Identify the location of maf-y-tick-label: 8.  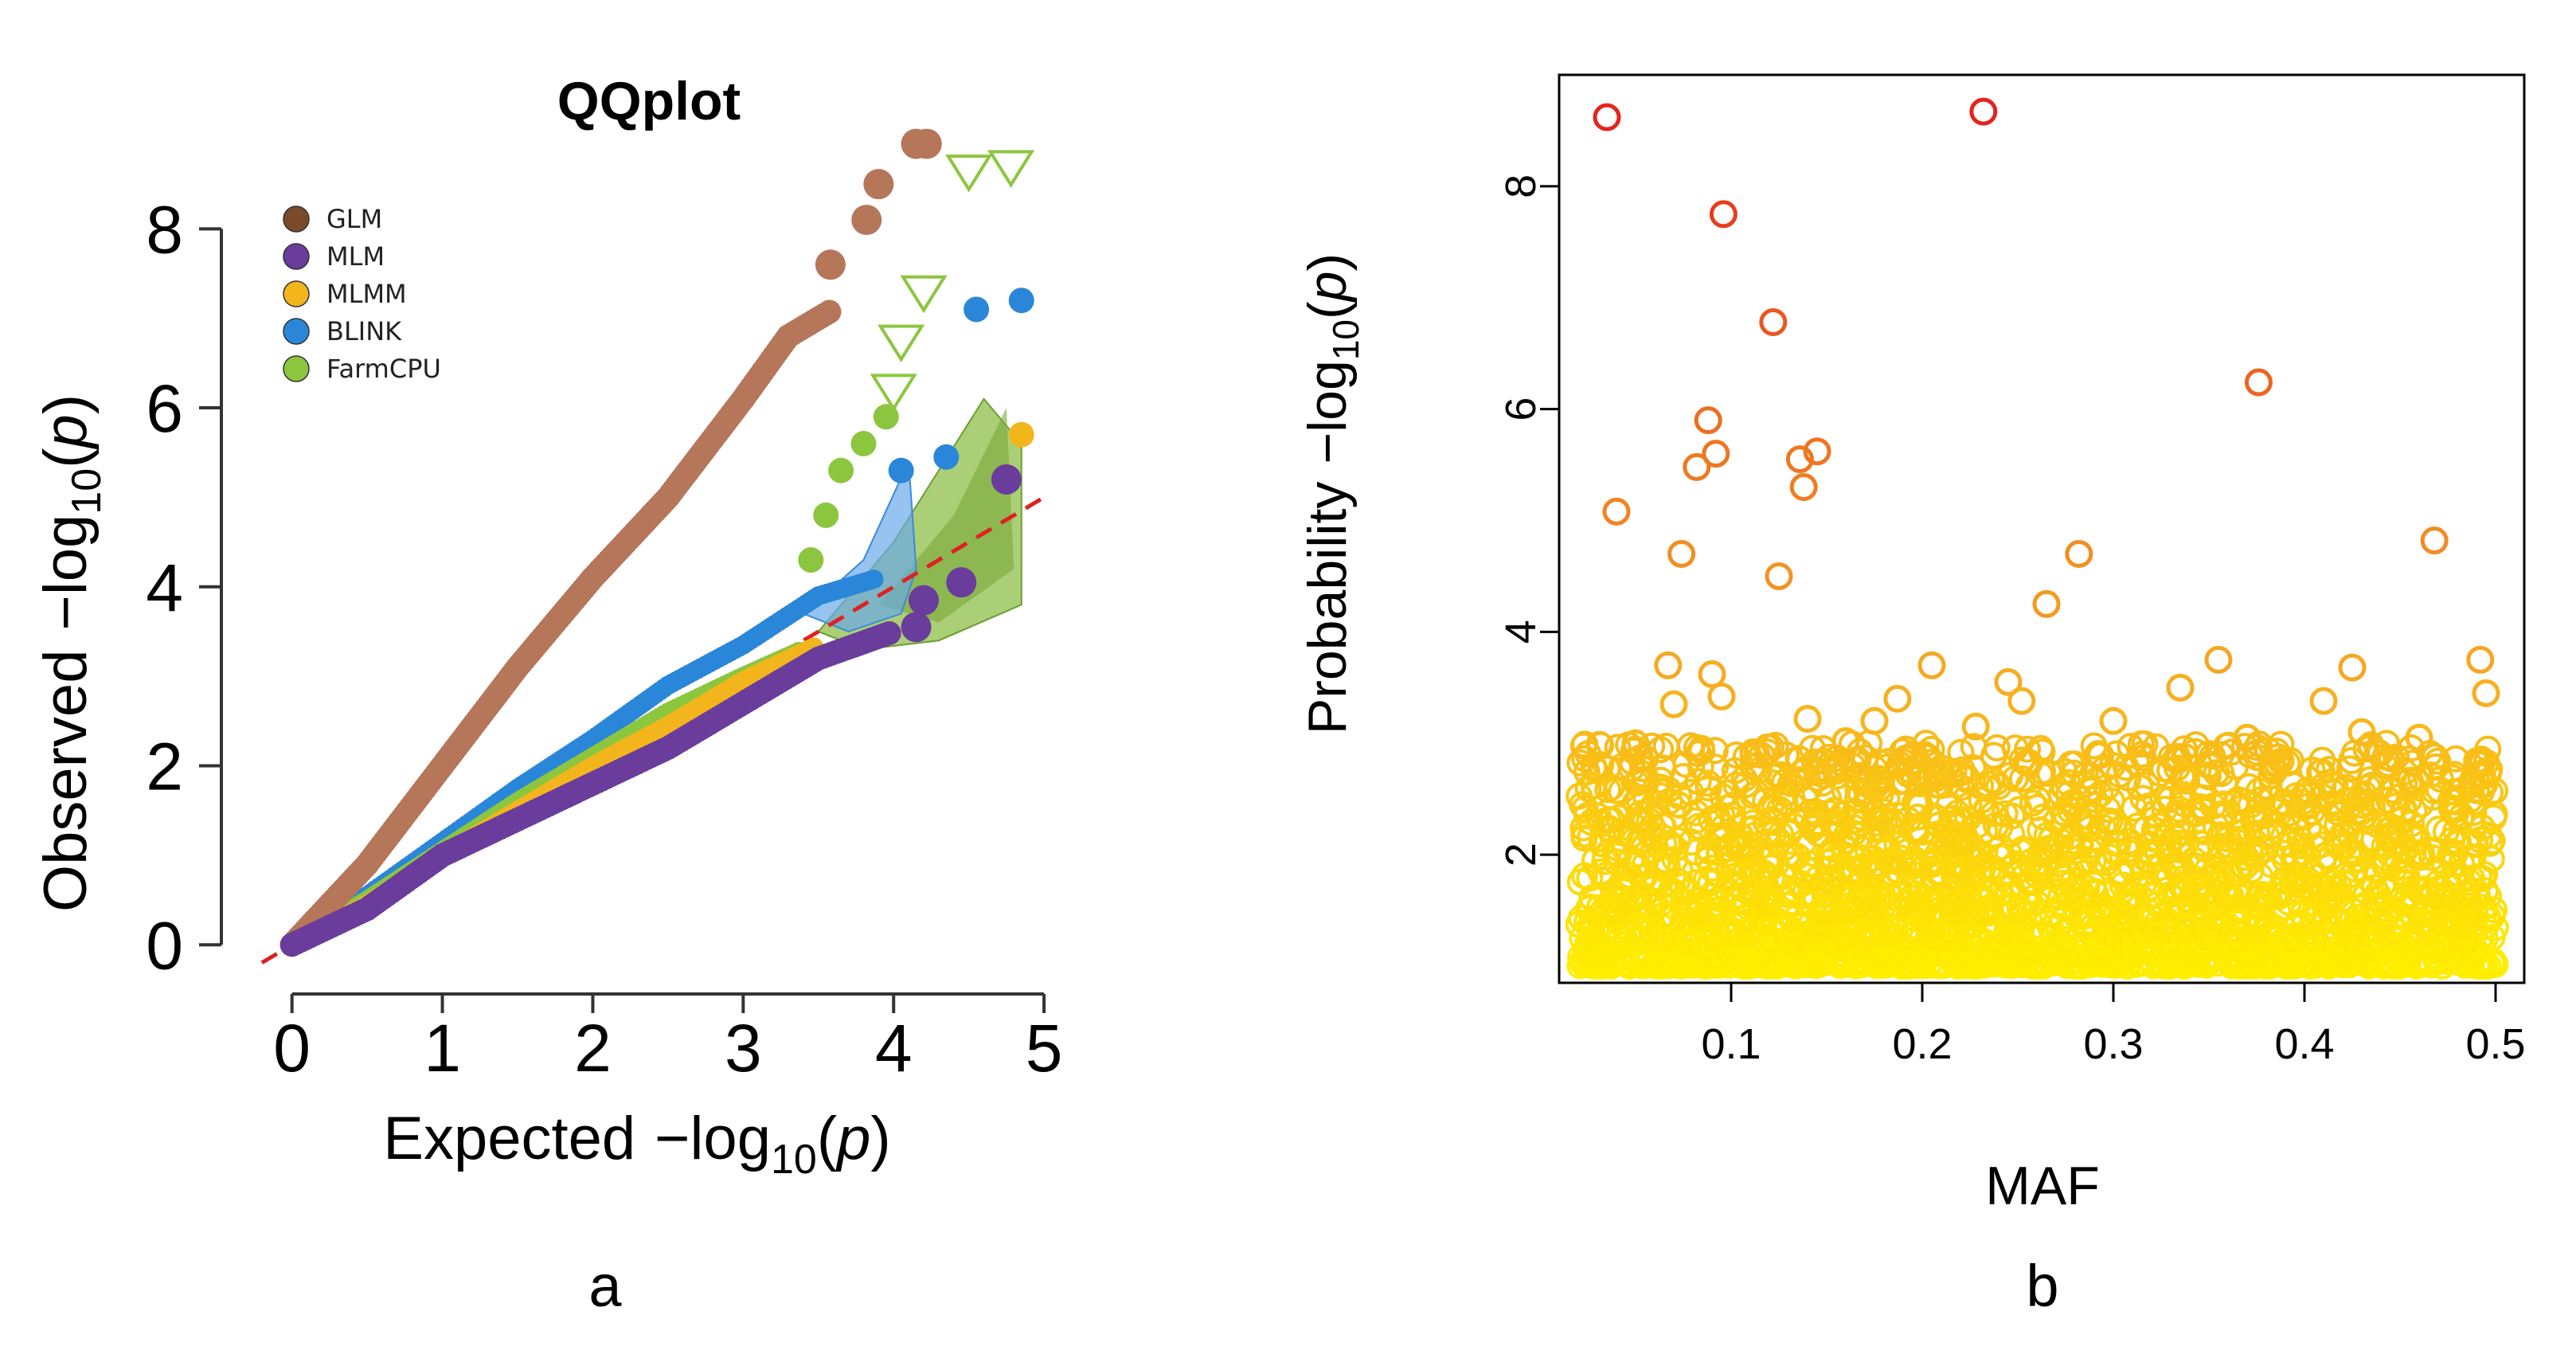
(1521, 186).